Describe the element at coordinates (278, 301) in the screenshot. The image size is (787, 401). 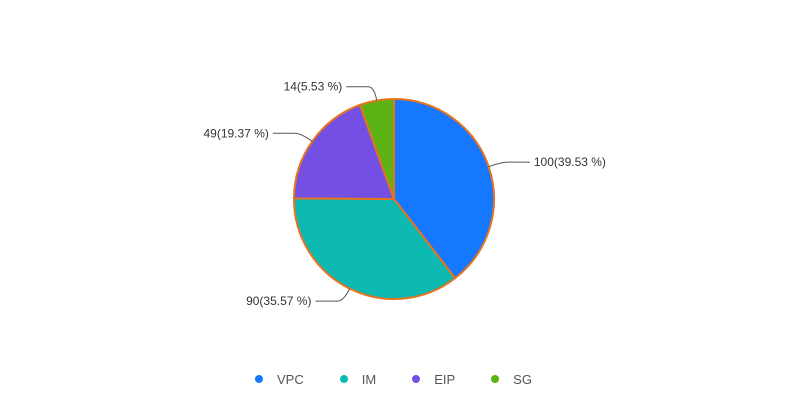
I see `slice-label-im: 90(35.57 %)` at that location.